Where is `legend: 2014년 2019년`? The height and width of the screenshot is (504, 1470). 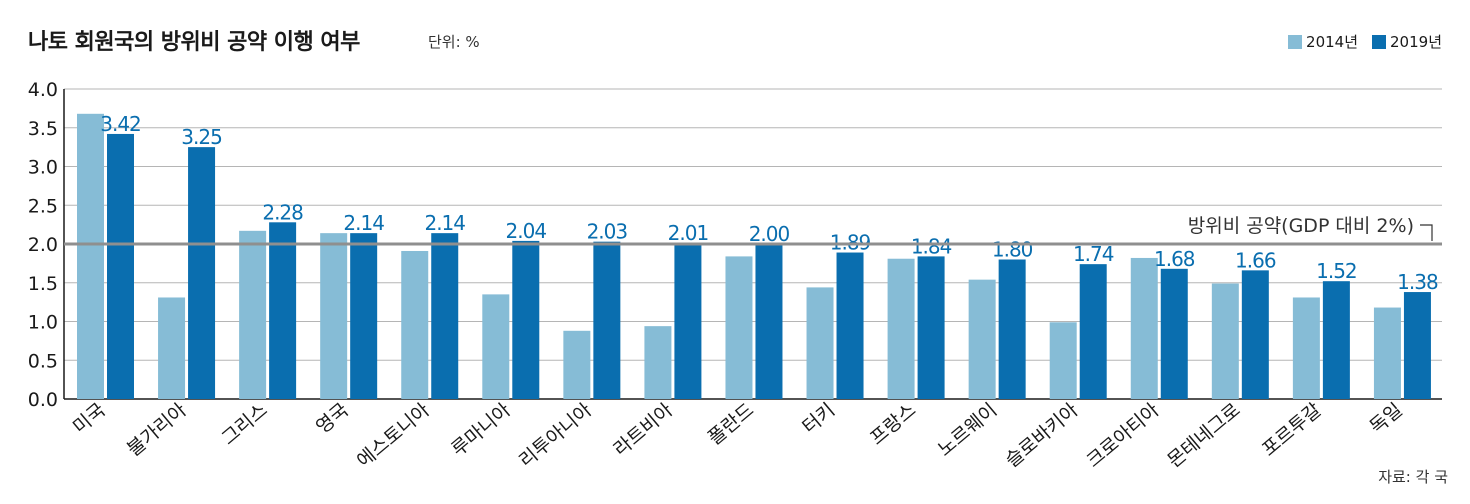 legend: 2014년 2019년 is located at coordinates (1365, 41).